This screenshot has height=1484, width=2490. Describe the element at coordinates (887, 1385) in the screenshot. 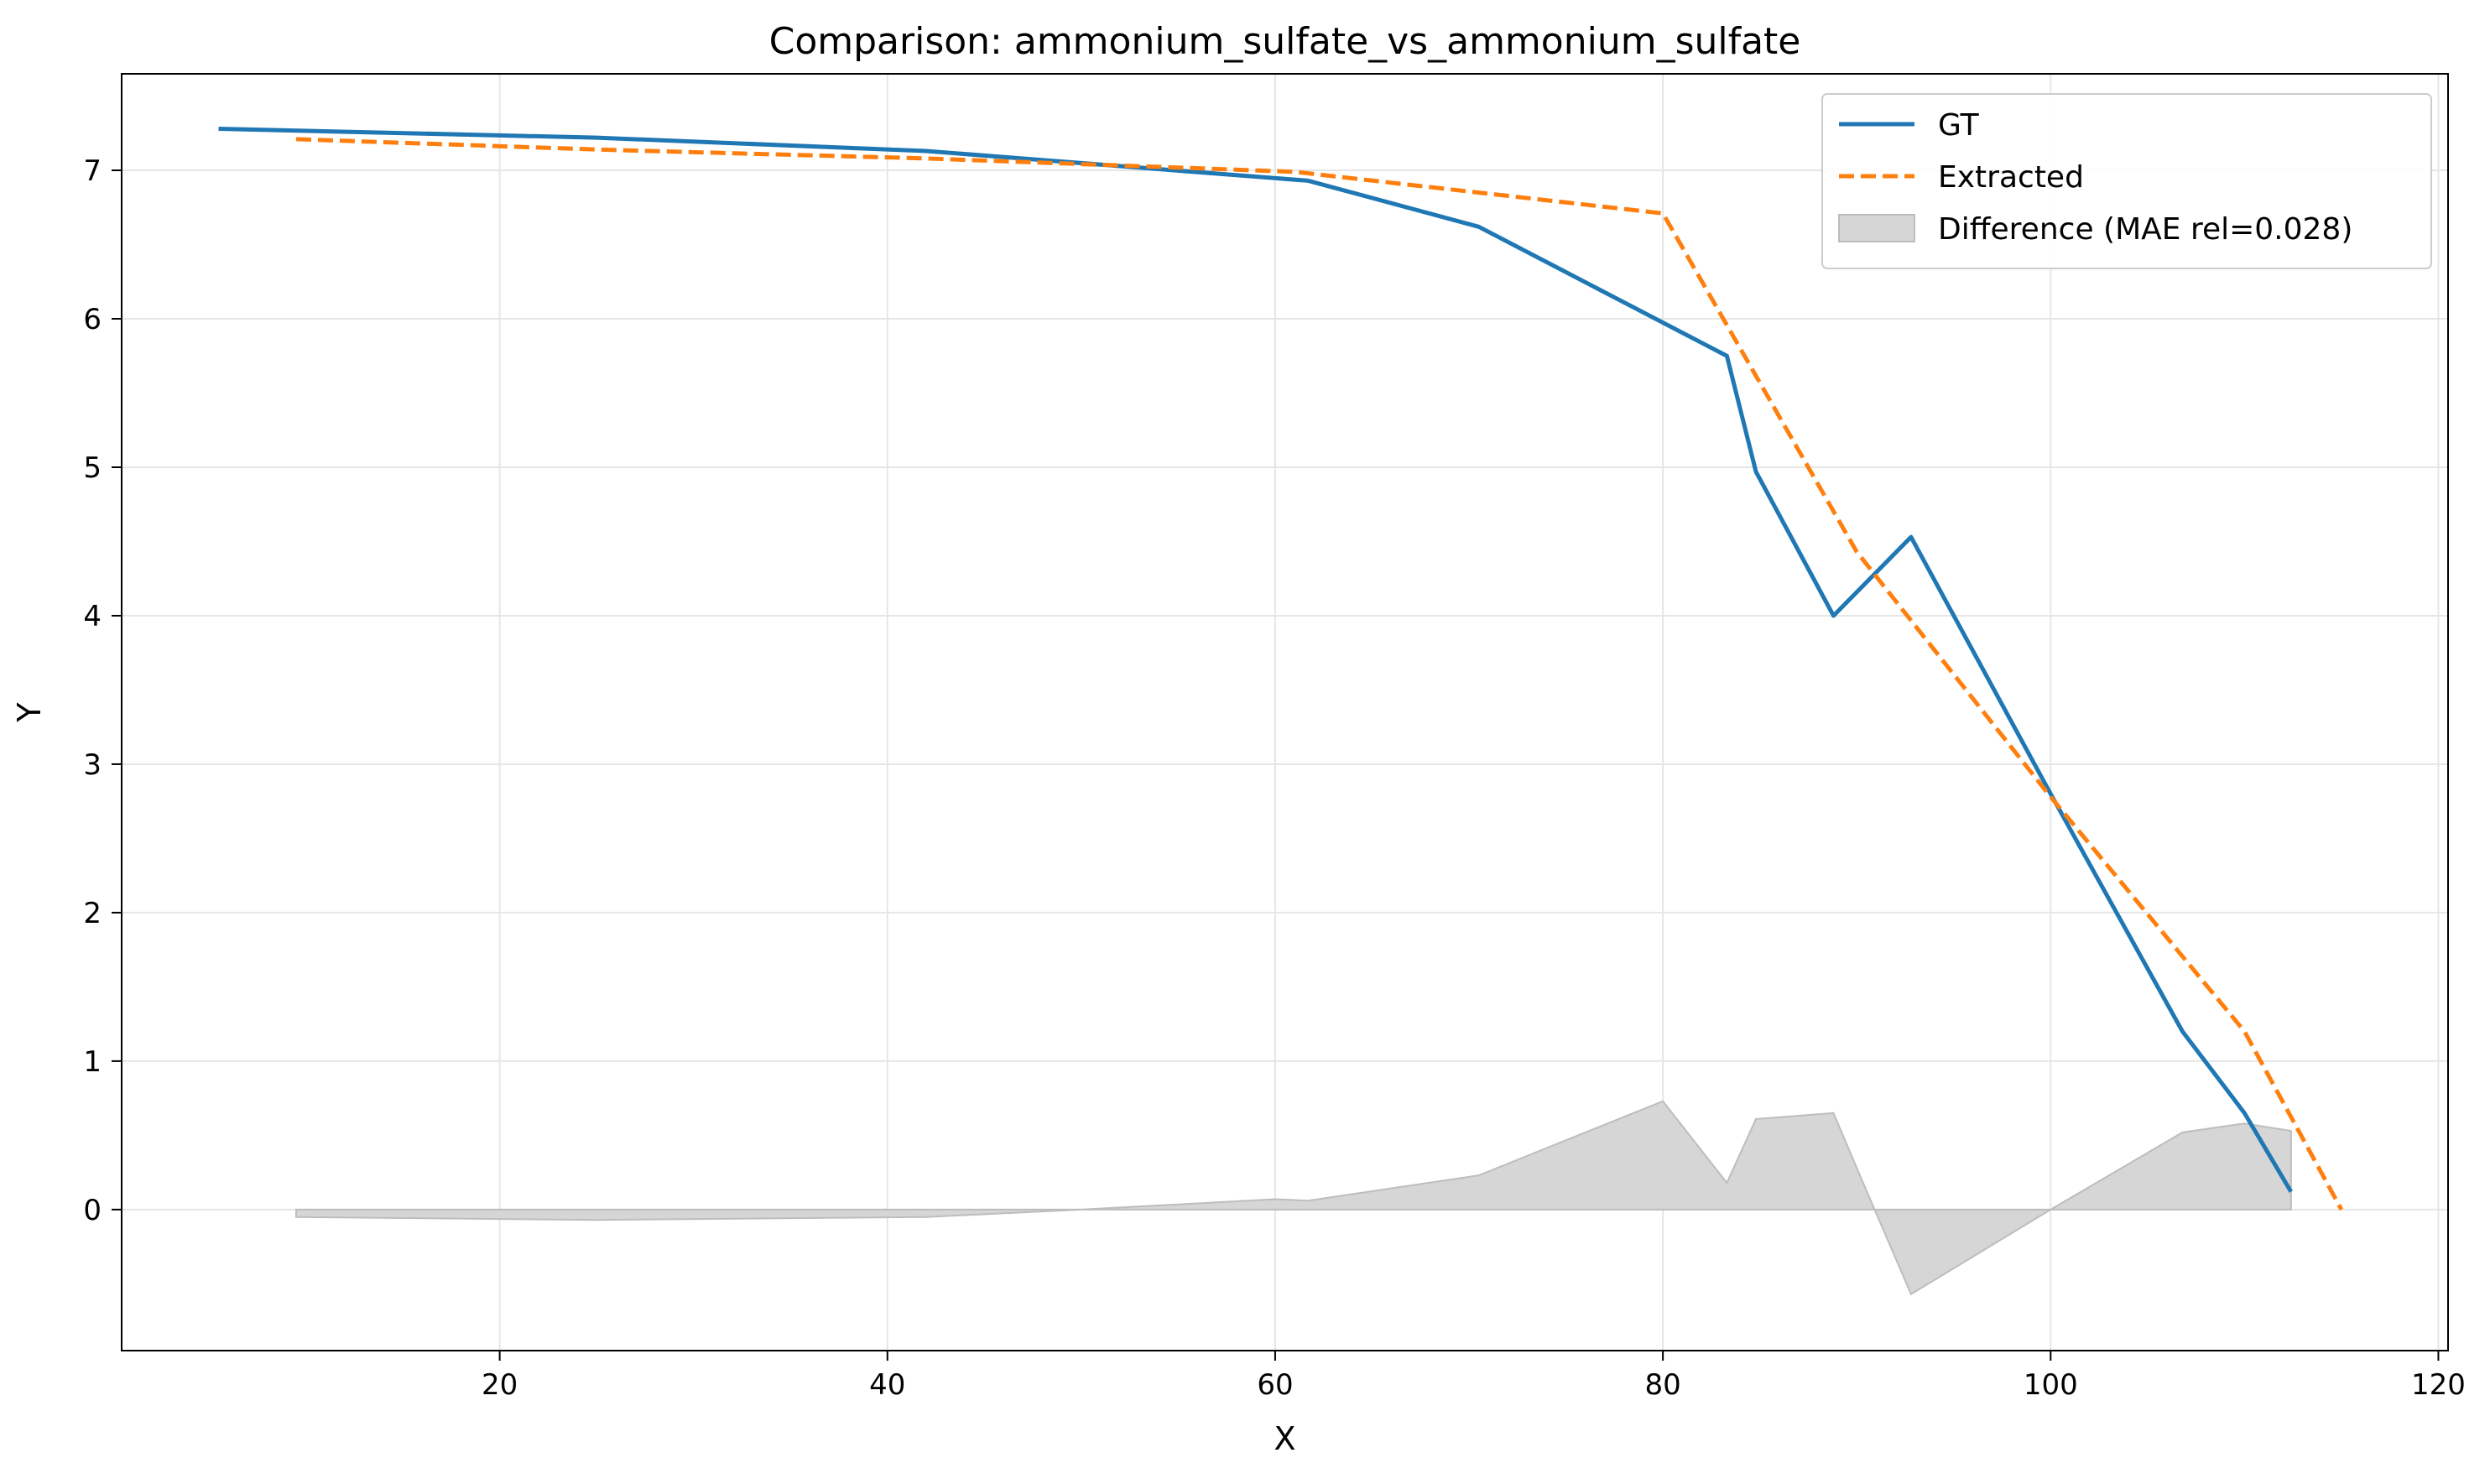

I see `x-tick-label: 40` at that location.